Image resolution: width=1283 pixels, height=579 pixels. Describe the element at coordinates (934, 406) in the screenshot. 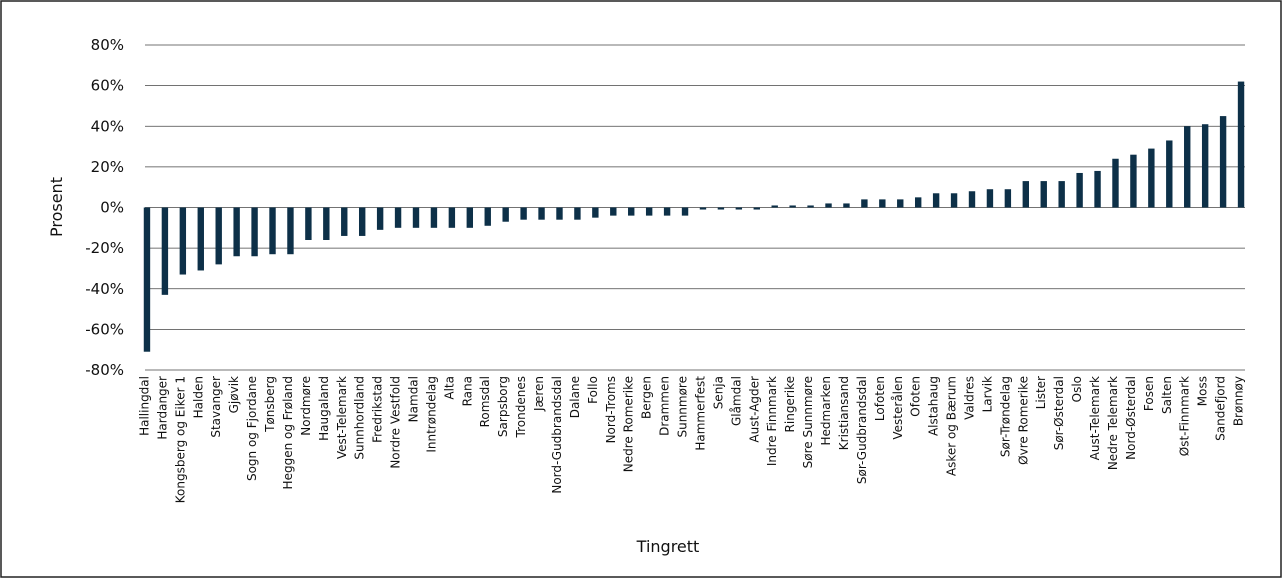

I see `x-tick-label: Alstahaug` at that location.